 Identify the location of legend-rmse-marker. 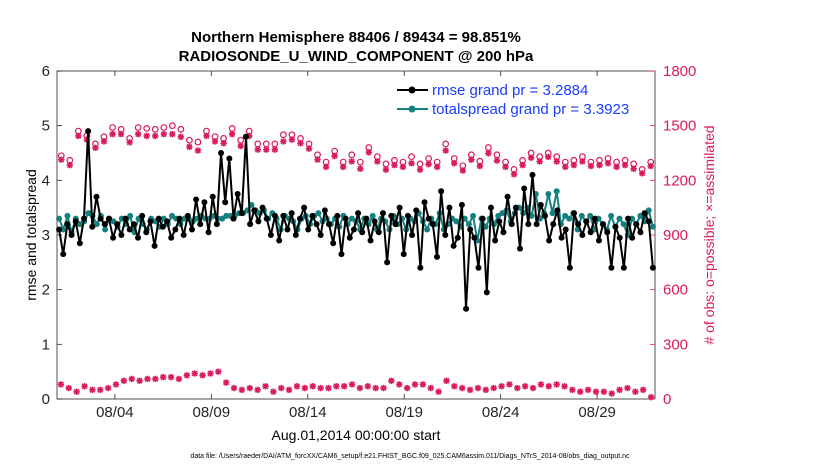
(412, 90).